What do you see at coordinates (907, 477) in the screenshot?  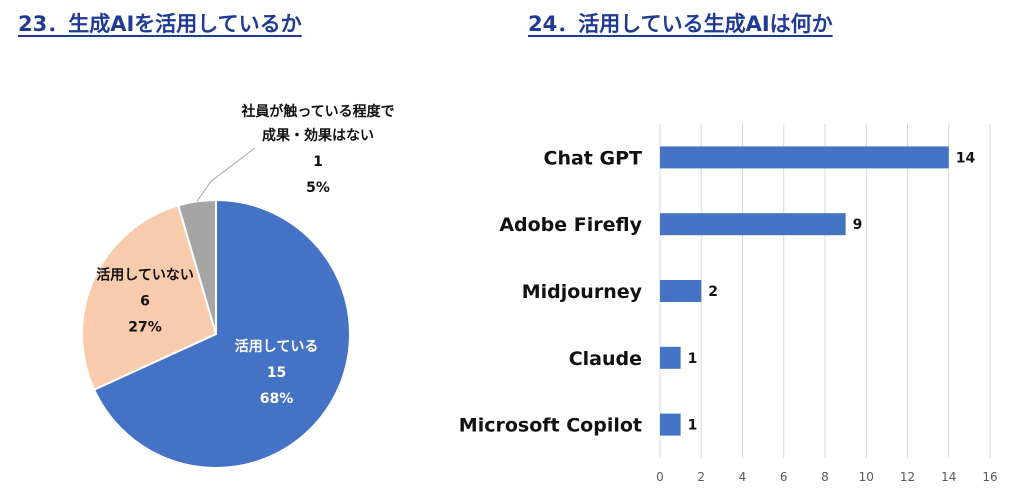 I see `x-tick-label: 12` at bounding box center [907, 477].